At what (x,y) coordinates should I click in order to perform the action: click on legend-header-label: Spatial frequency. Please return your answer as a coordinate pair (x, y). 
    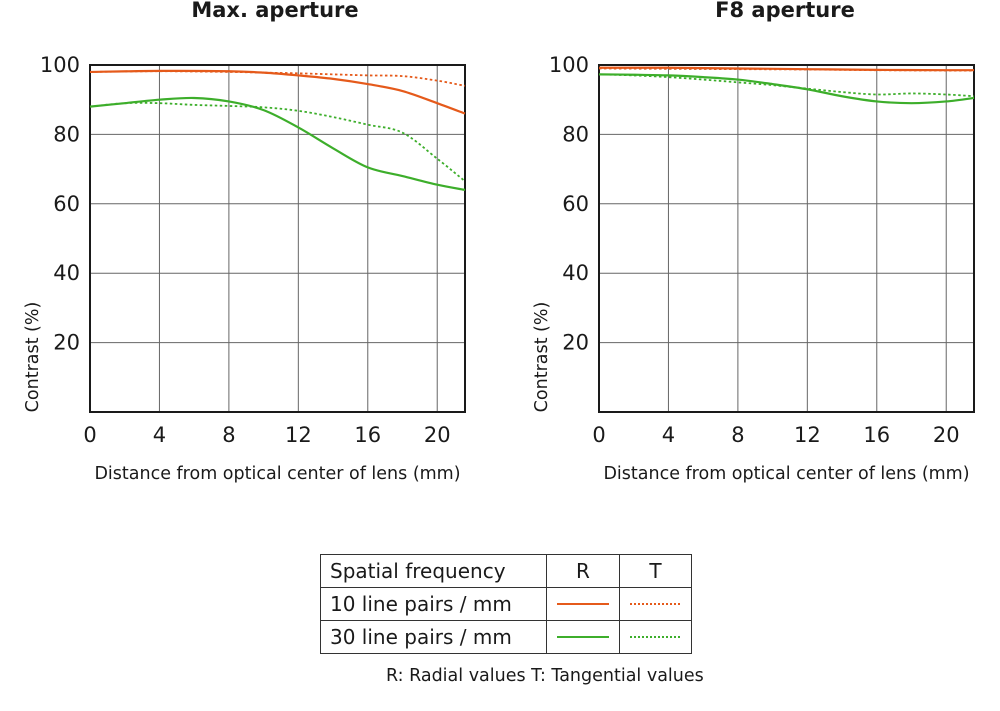
    Looking at the image, I should click on (433, 571).